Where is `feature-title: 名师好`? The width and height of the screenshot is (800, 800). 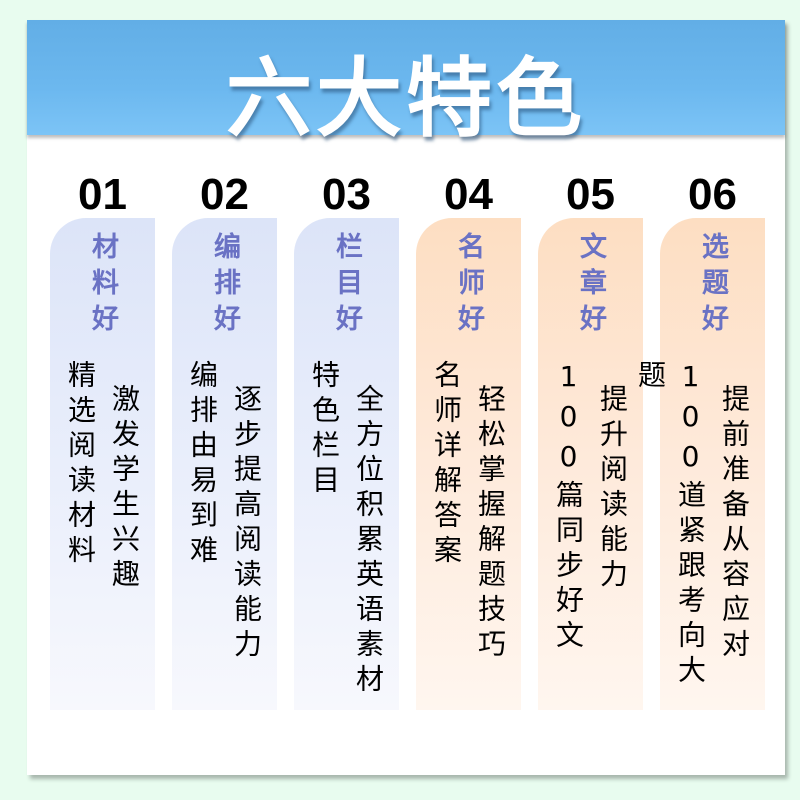
feature-title: 名师好 is located at coordinates (468, 286).